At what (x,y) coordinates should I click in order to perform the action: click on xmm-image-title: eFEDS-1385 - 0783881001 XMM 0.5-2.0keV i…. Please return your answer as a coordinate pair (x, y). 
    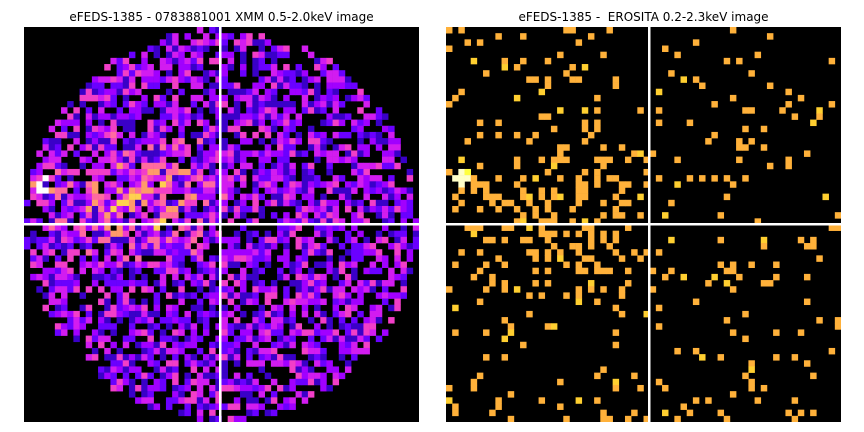
    Looking at the image, I should click on (221, 17).